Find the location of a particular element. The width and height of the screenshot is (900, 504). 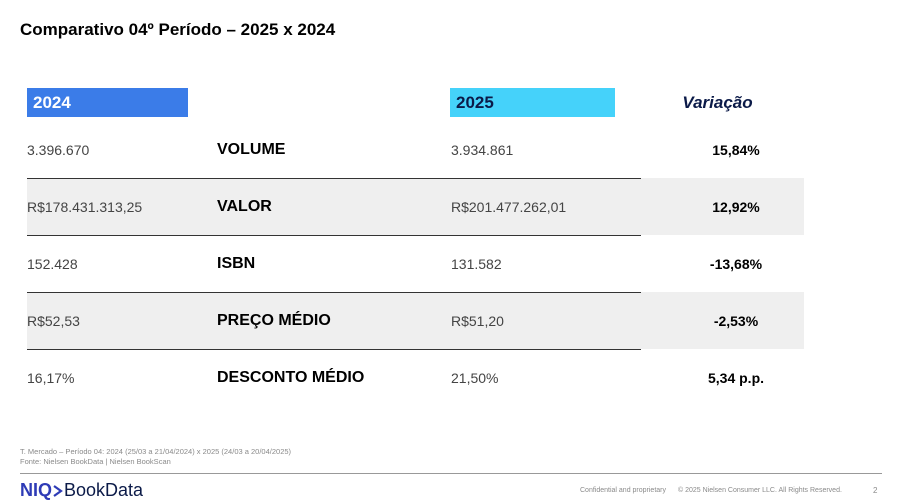

table-row-preco-medio: R$52,53 PREÇO MÉDIO R$51,20 -2,53% is located at coordinates (415, 320).